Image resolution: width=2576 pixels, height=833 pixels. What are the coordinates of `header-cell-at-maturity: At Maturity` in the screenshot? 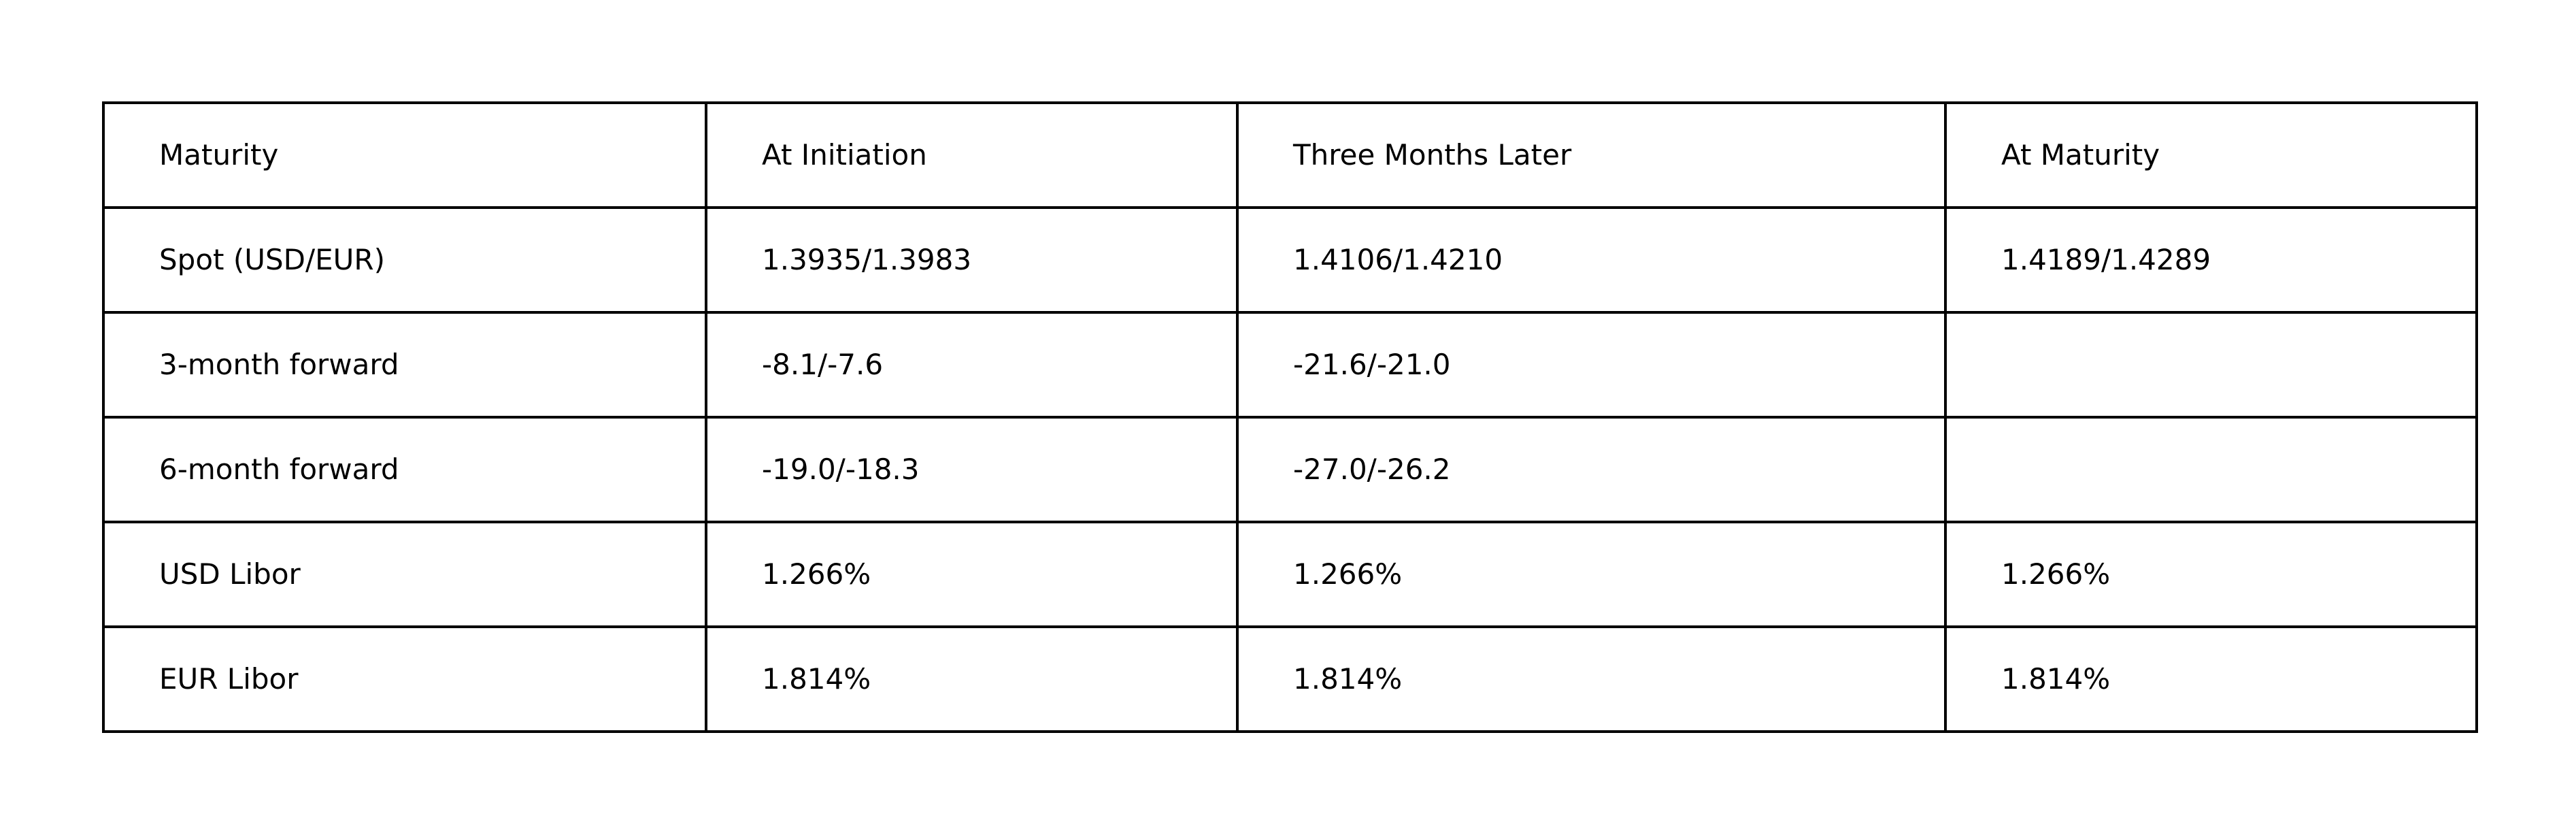 It's located at (2211, 155).